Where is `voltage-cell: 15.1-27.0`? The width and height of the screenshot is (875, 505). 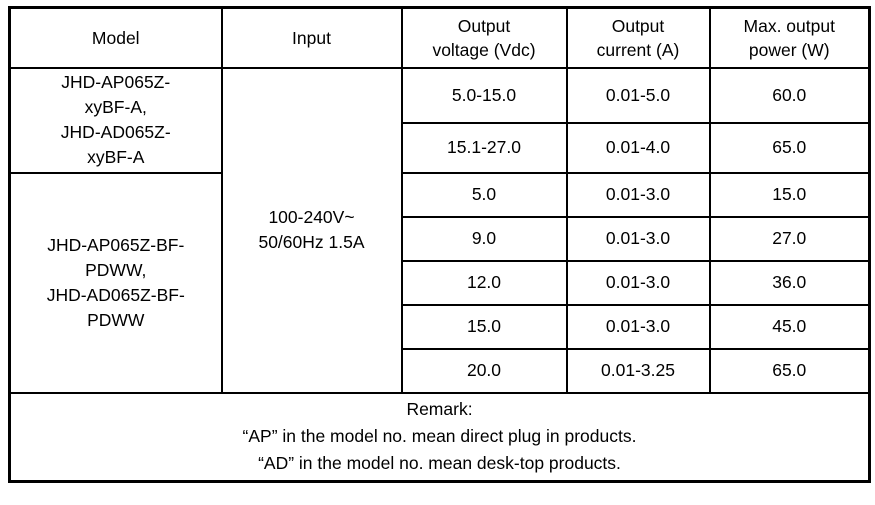 voltage-cell: 15.1-27.0 is located at coordinates (484, 147).